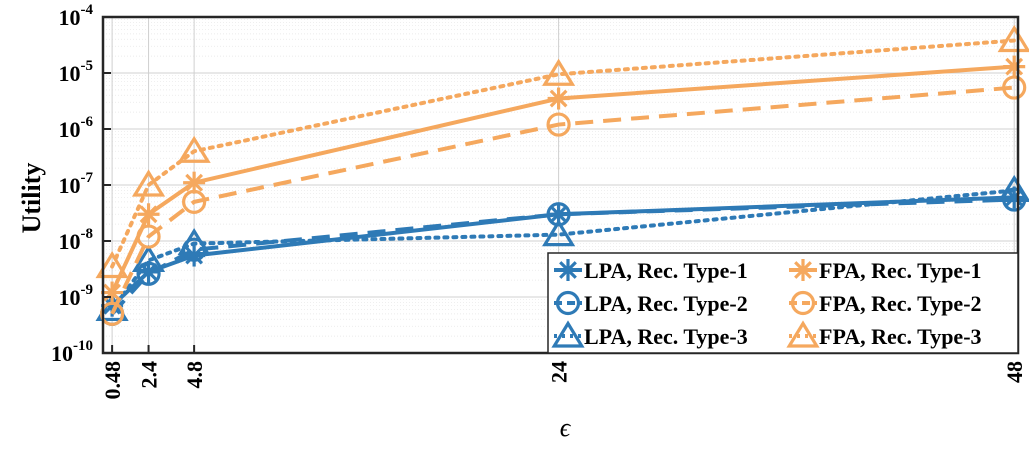 This screenshot has width=1029, height=449. I want to click on legend-item: LPA, Rec. Type-1, so click(651, 270).